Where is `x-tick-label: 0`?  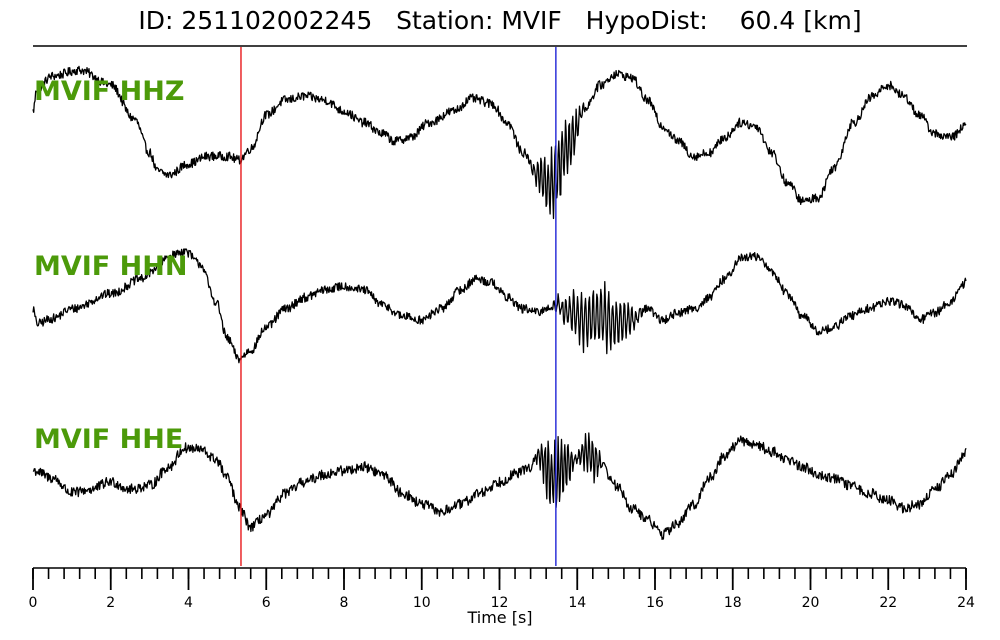
x-tick-label: 0 is located at coordinates (33, 603).